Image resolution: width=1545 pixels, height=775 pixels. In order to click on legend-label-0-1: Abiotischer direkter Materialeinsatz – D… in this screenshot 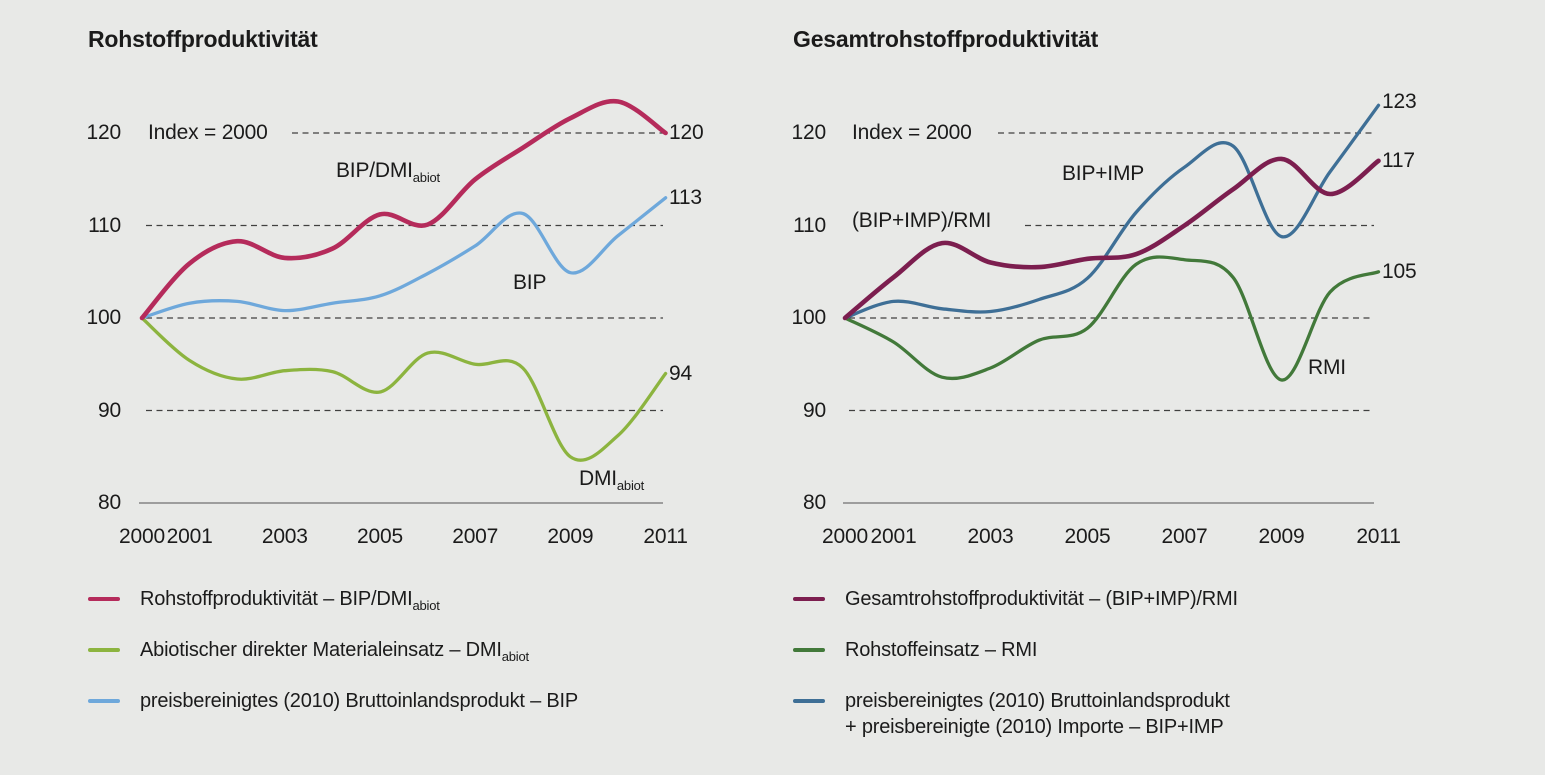, I will do `click(334, 651)`.